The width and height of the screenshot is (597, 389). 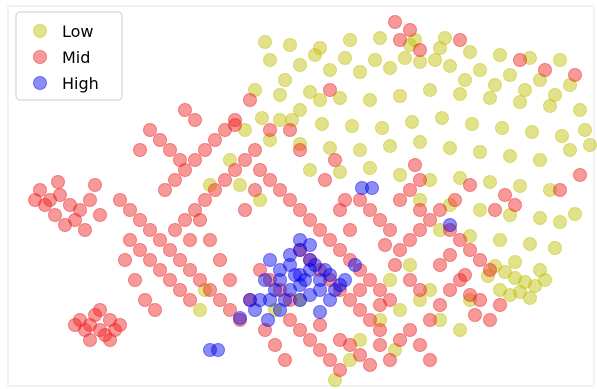 What do you see at coordinates (76, 57) in the screenshot?
I see `legend-label-mid: Mid` at bounding box center [76, 57].